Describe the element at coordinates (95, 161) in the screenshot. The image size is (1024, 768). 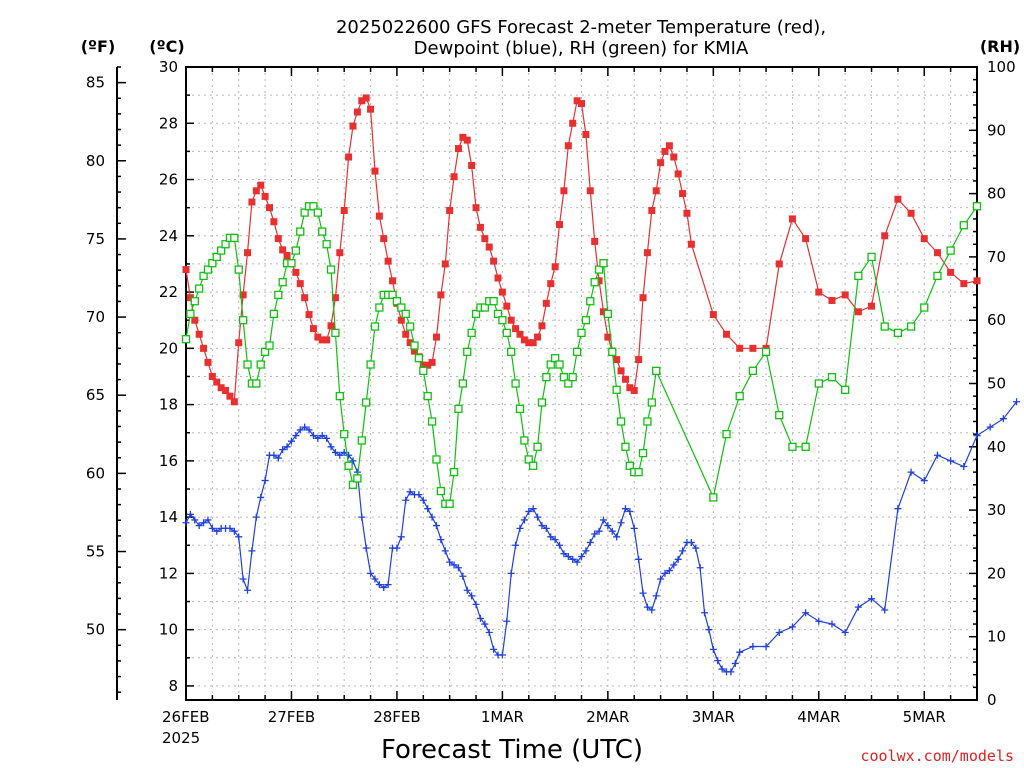
I see `fahrenheit-tick-label: 80` at that location.